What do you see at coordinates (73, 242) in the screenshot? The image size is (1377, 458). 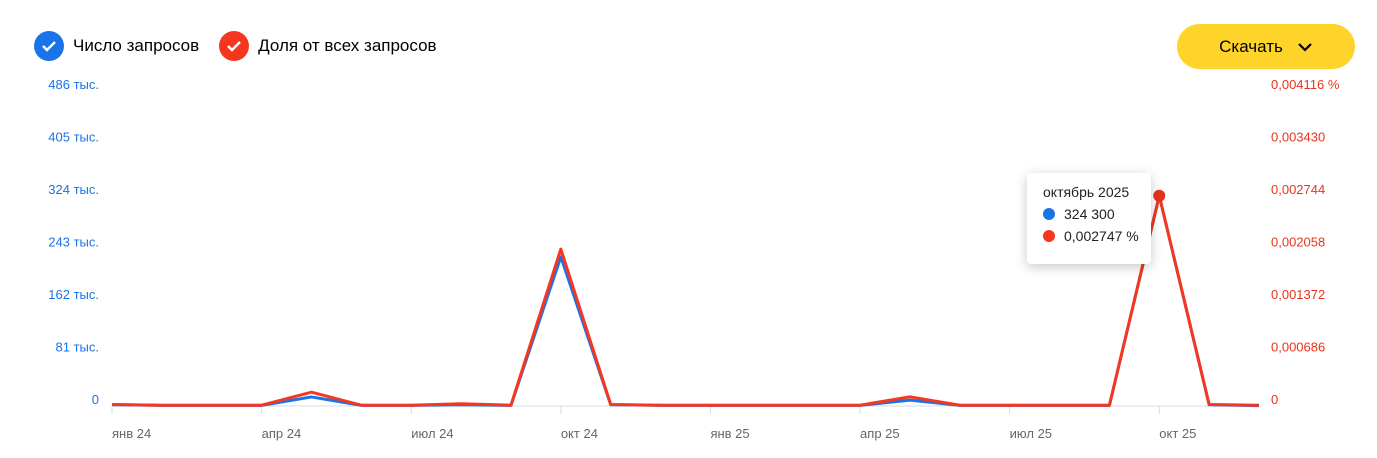 I see `y-left-tick-label: 243 тыс.` at bounding box center [73, 242].